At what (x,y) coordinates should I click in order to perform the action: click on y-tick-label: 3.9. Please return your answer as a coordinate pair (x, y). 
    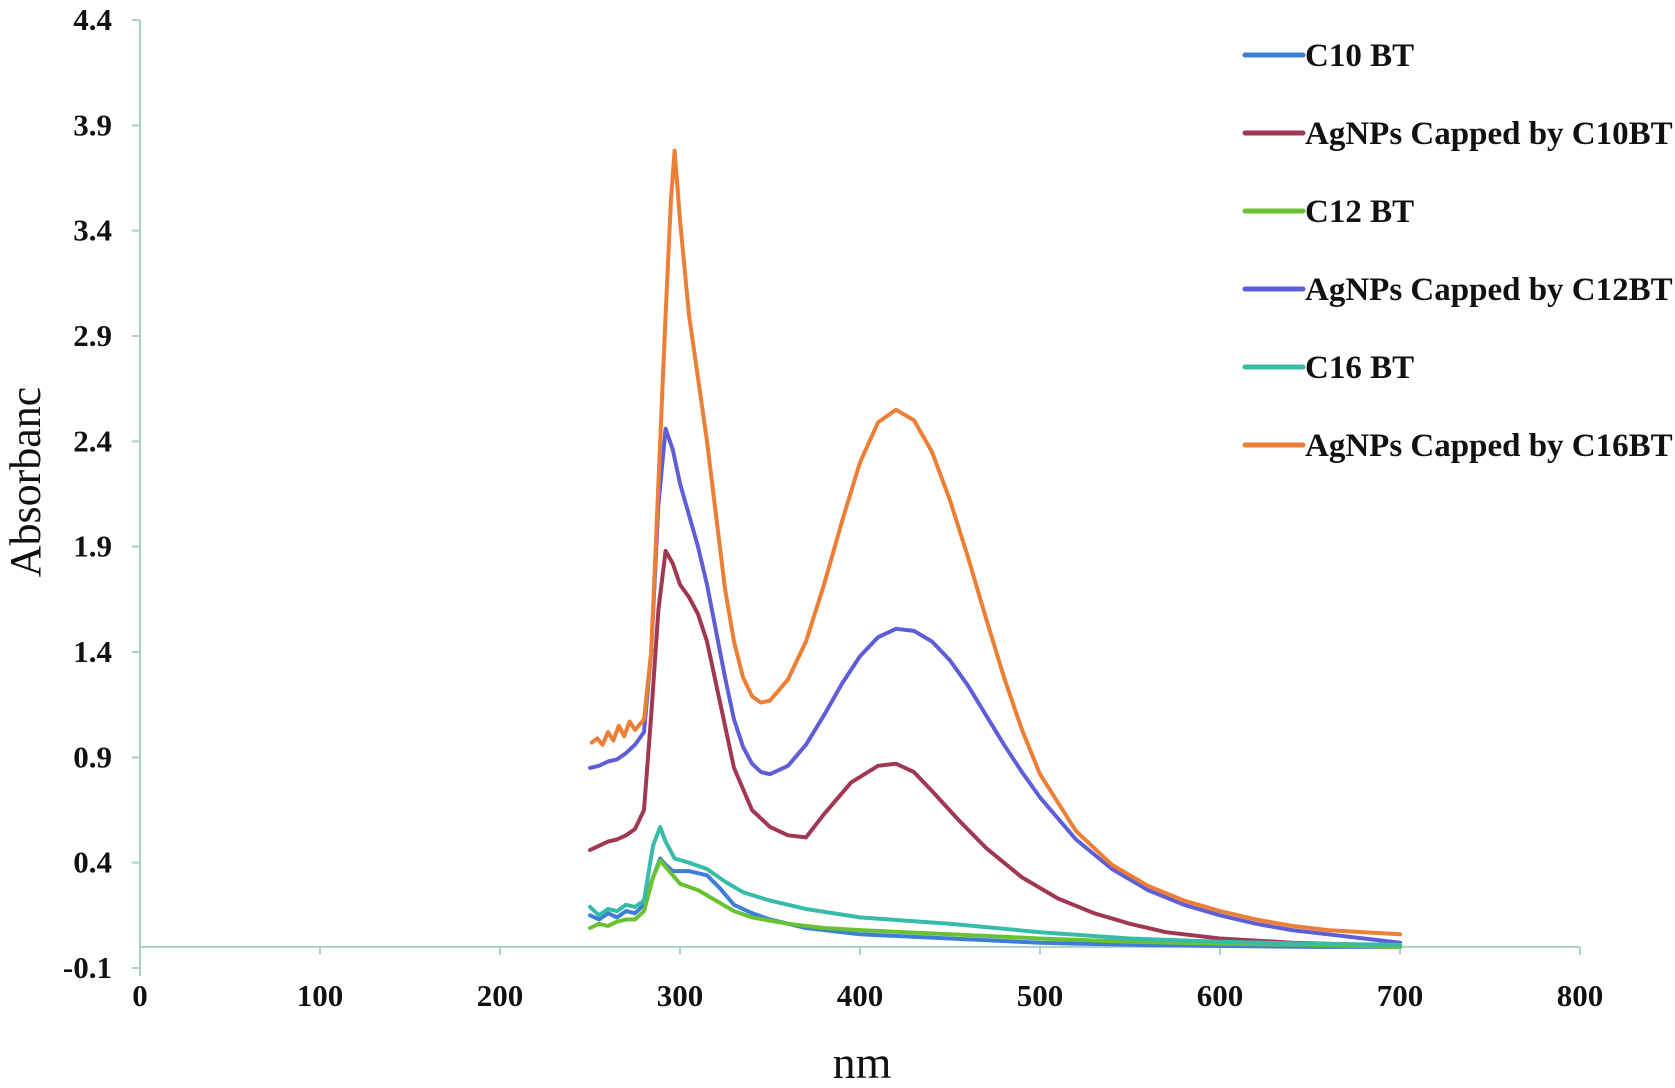
    Looking at the image, I should click on (92, 124).